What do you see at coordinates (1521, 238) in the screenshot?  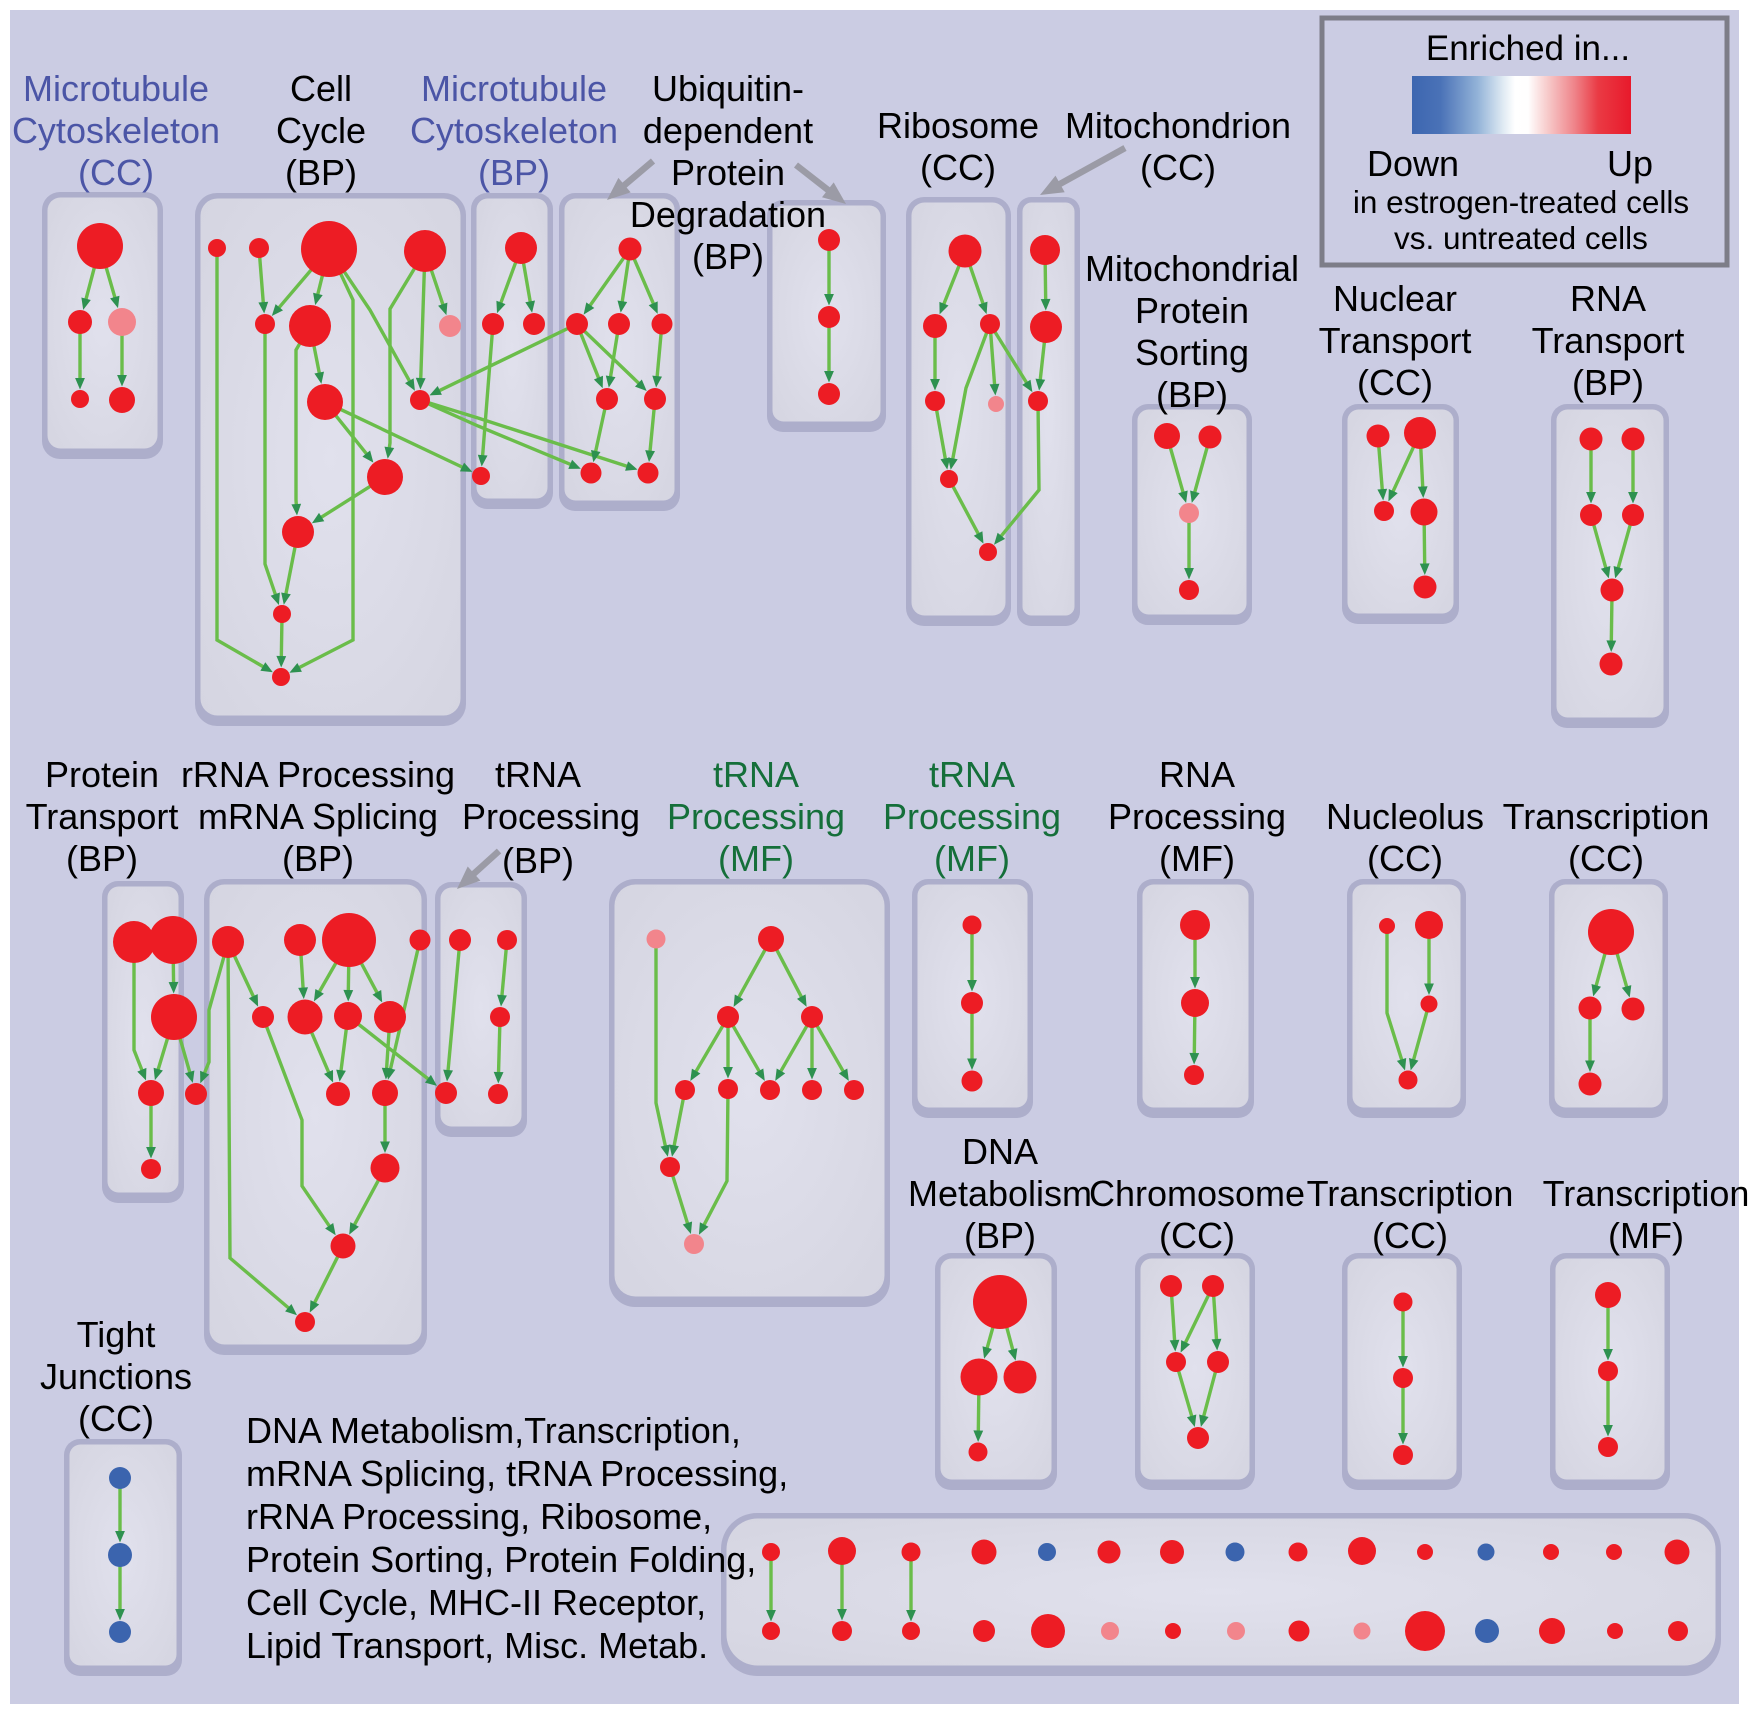 I see `svg-text: vs. untreated cells` at bounding box center [1521, 238].